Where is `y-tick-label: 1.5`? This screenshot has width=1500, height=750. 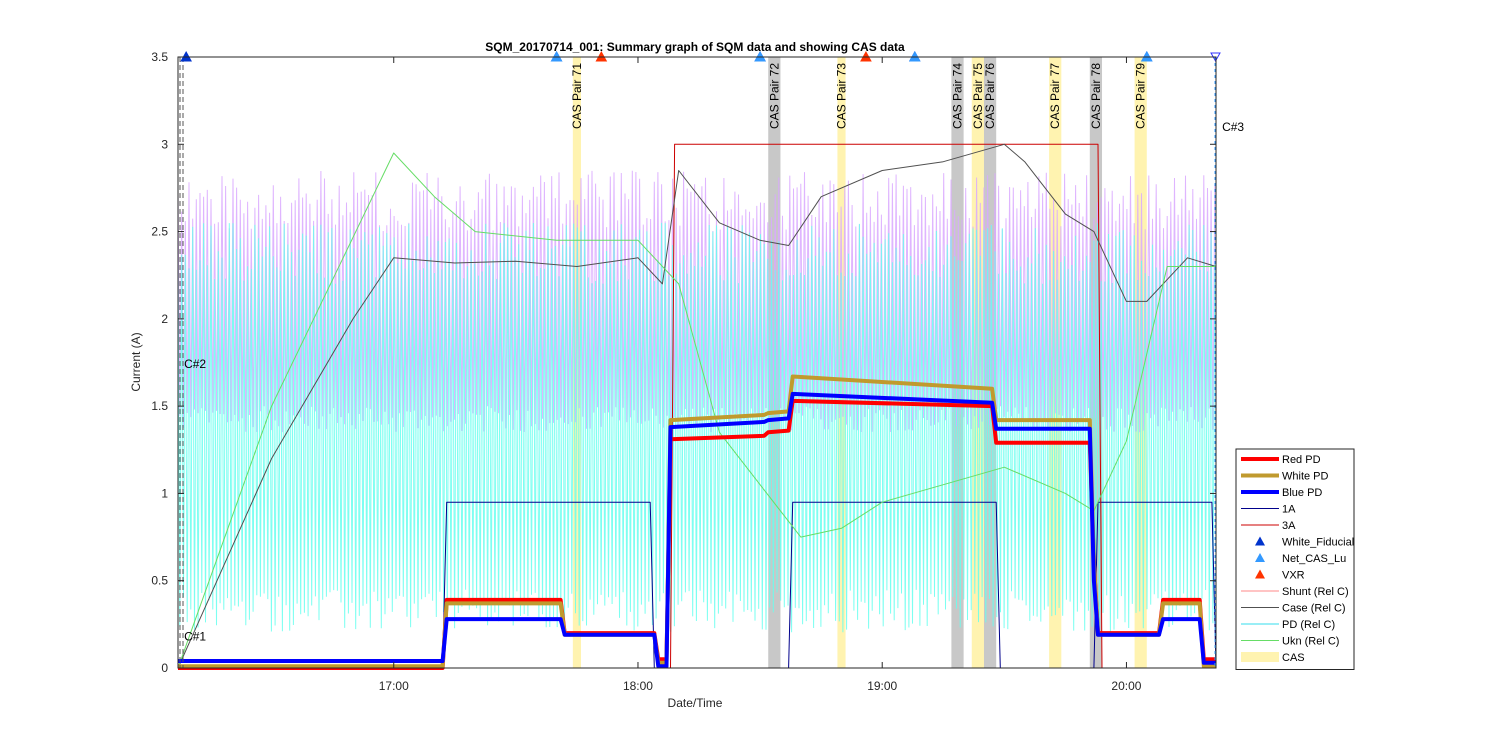
y-tick-label: 1.5 is located at coordinates (159, 406).